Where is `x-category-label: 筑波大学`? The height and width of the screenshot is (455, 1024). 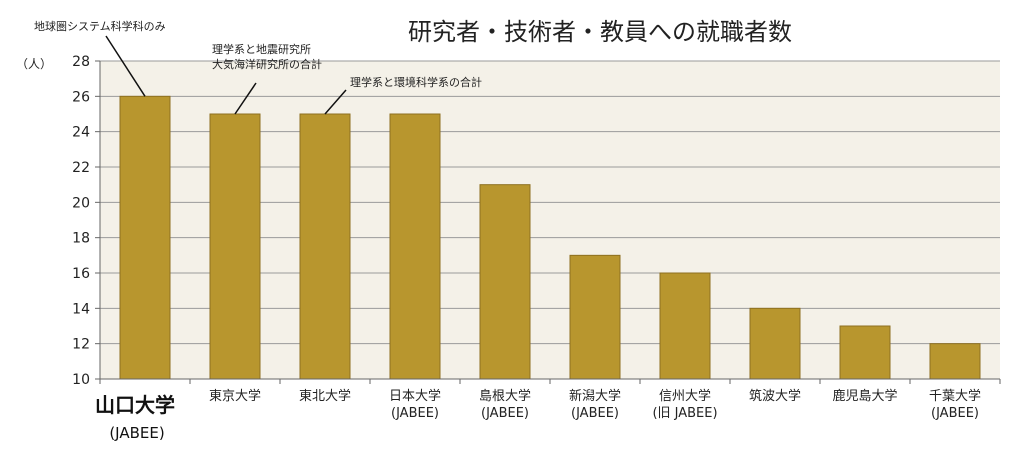
x-category-label: 筑波大学 is located at coordinates (775, 396).